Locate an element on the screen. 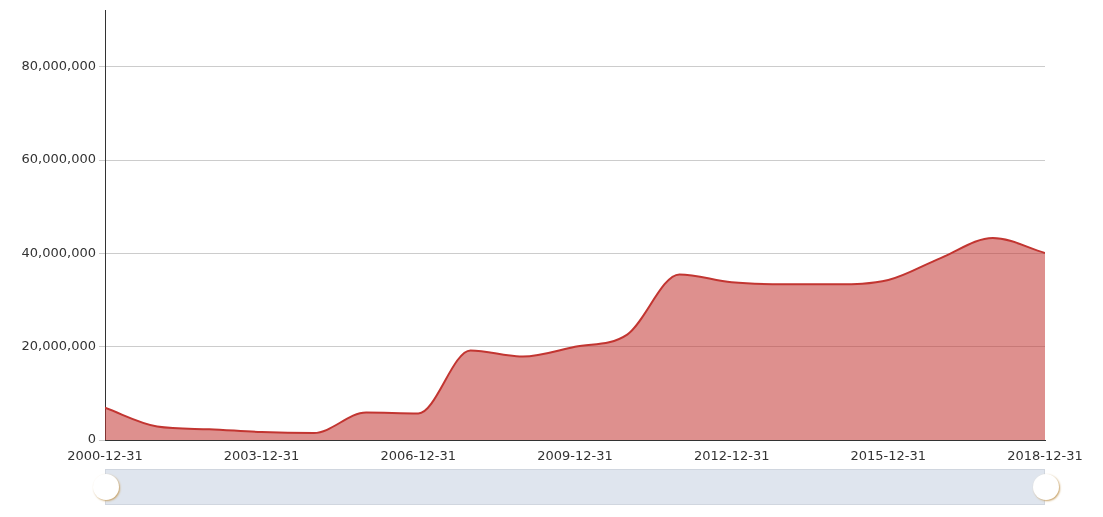 Image resolution: width=1103 pixels, height=517 pixels. y-tick-label: 80,000,000 is located at coordinates (58, 66).